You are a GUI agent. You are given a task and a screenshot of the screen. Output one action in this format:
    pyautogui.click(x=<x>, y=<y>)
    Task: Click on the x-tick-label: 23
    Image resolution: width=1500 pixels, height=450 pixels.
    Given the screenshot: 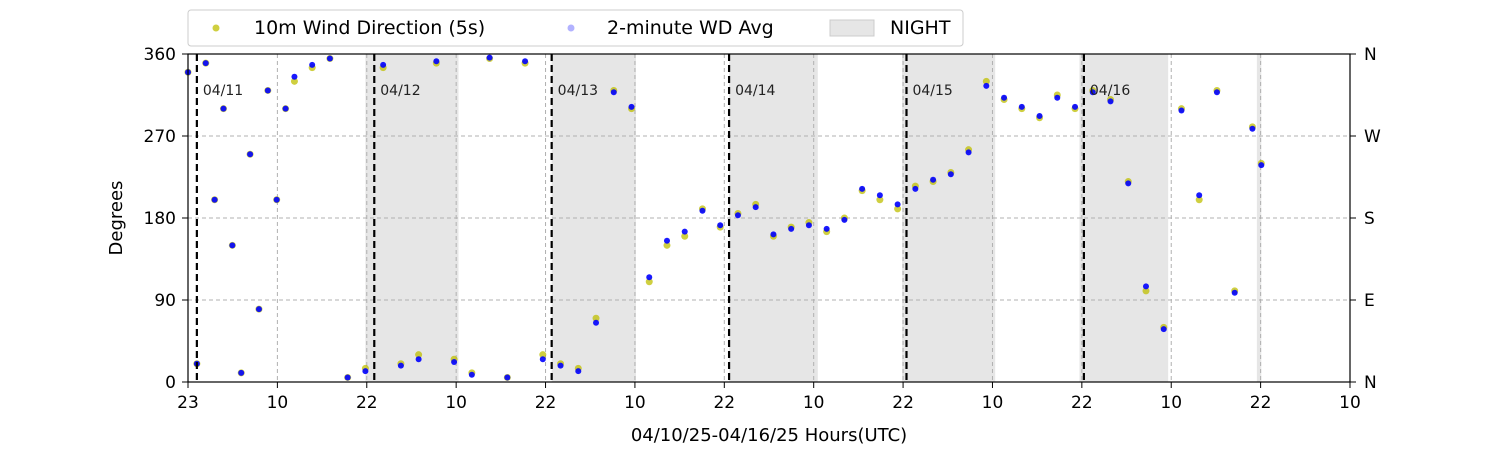 What is the action you would take?
    pyautogui.click(x=188, y=403)
    